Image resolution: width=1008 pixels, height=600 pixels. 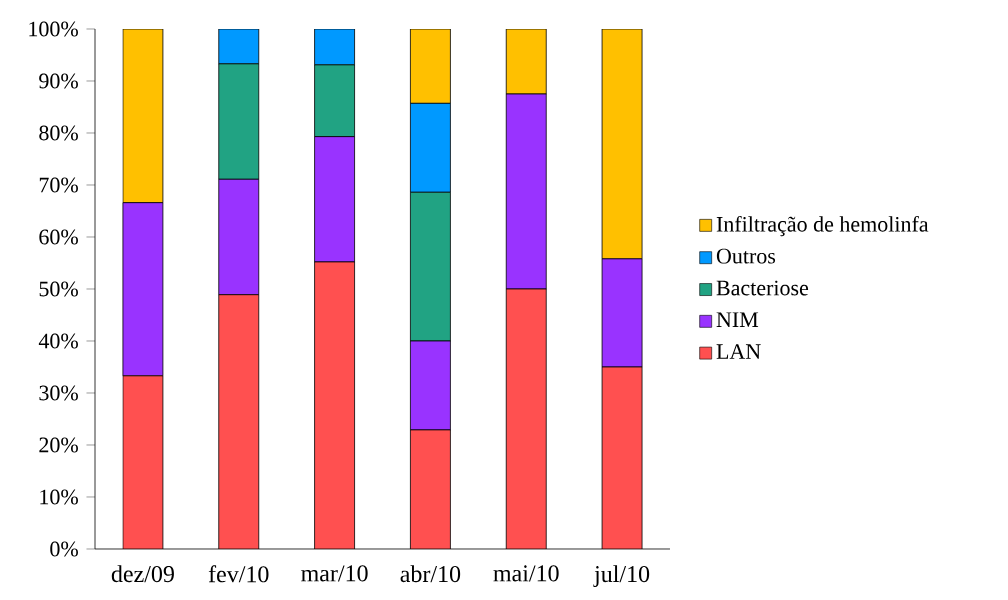 What do you see at coordinates (822, 226) in the screenshot?
I see `legend-label: Infiltração de hemolinfa` at bounding box center [822, 226].